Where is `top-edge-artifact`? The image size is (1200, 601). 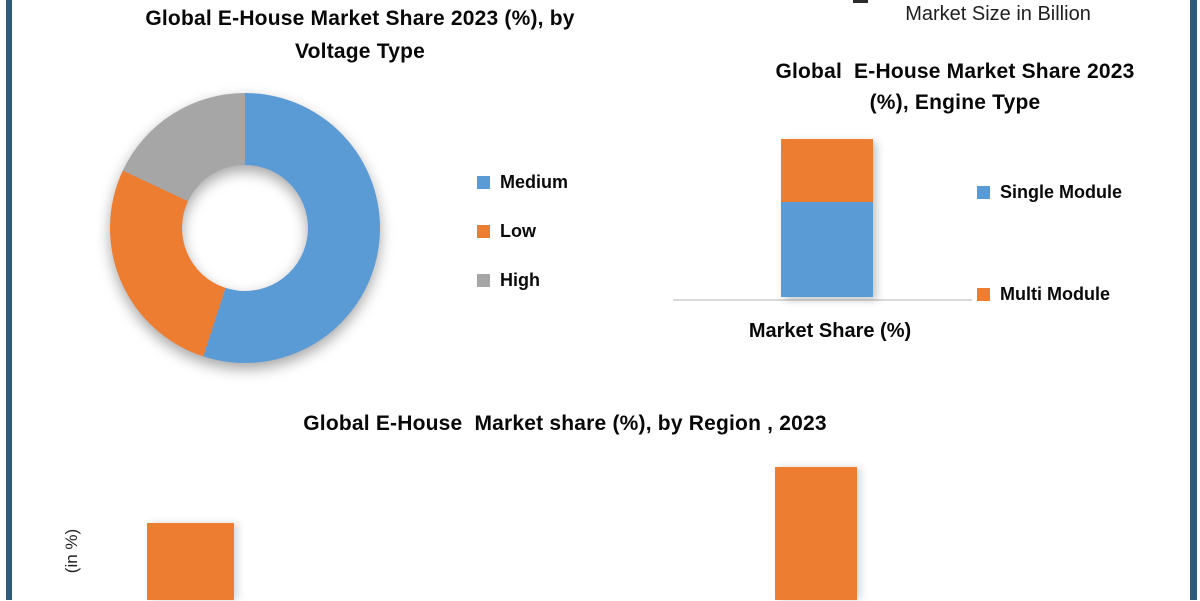 top-edge-artifact is located at coordinates (860, 1).